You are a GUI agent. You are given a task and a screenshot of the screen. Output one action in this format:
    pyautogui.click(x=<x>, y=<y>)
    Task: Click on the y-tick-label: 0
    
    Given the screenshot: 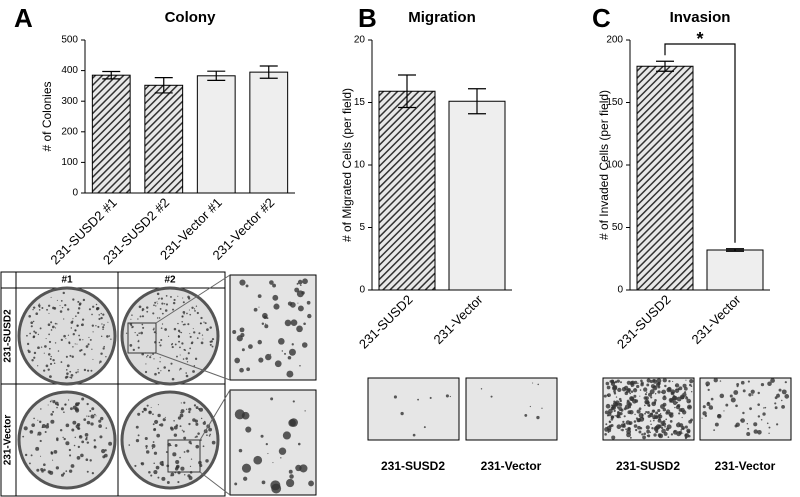 What is the action you would take?
    pyautogui.click(x=75, y=193)
    